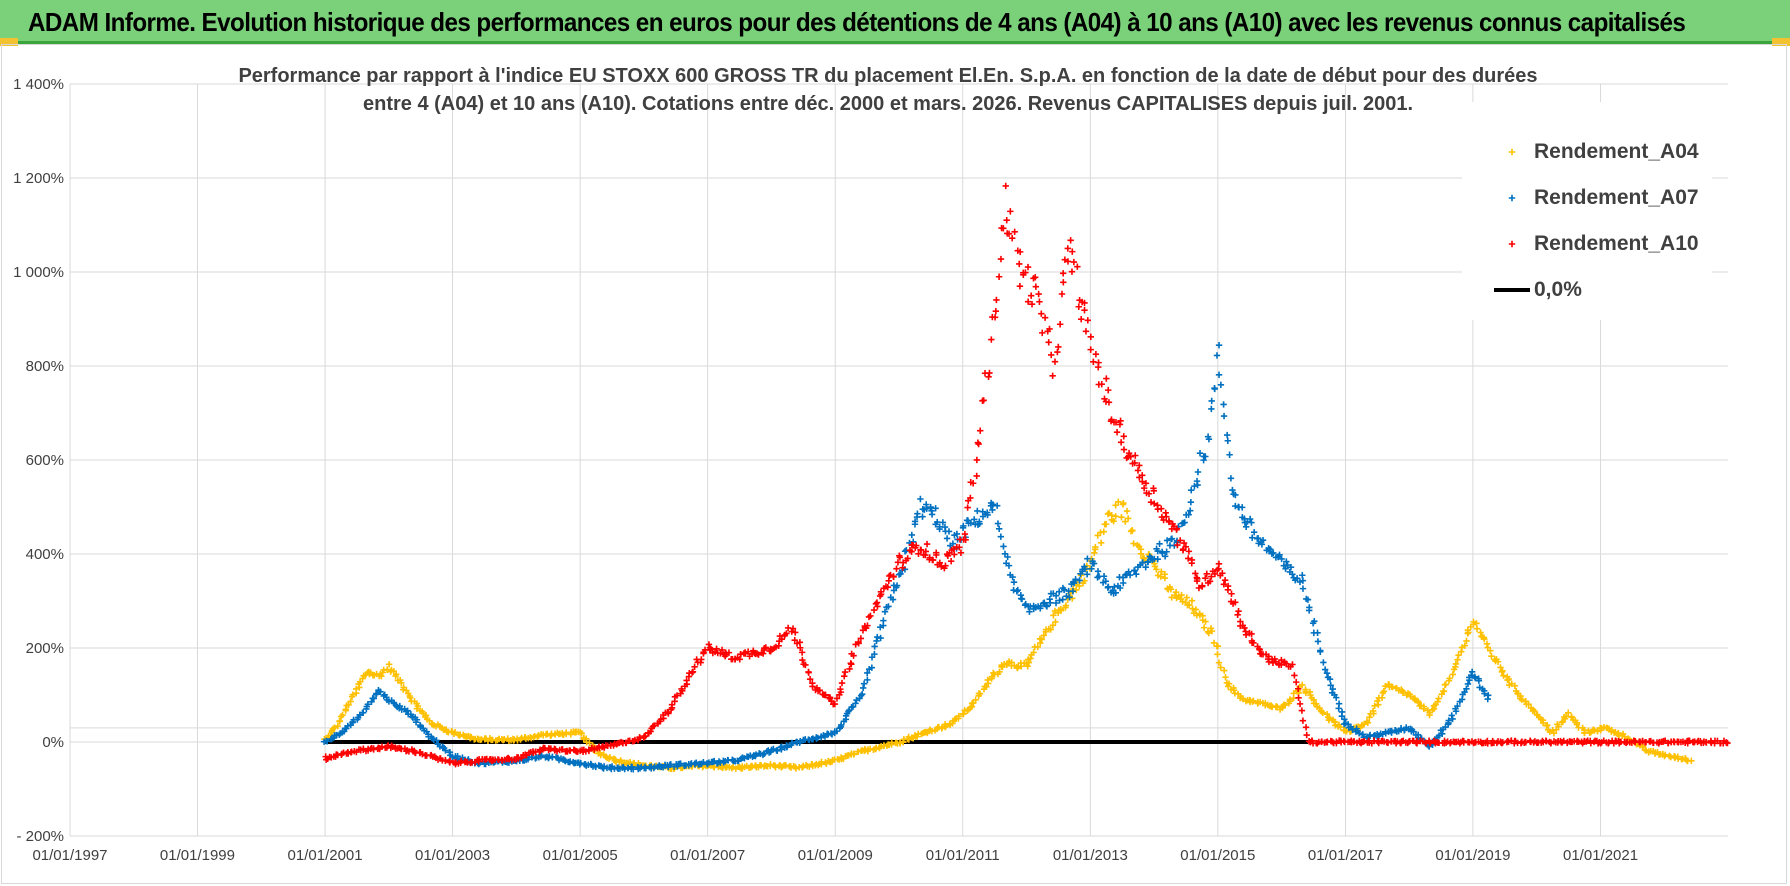  What do you see at coordinates (38, 84) in the screenshot?
I see `y-tick-label: 1 400%` at bounding box center [38, 84].